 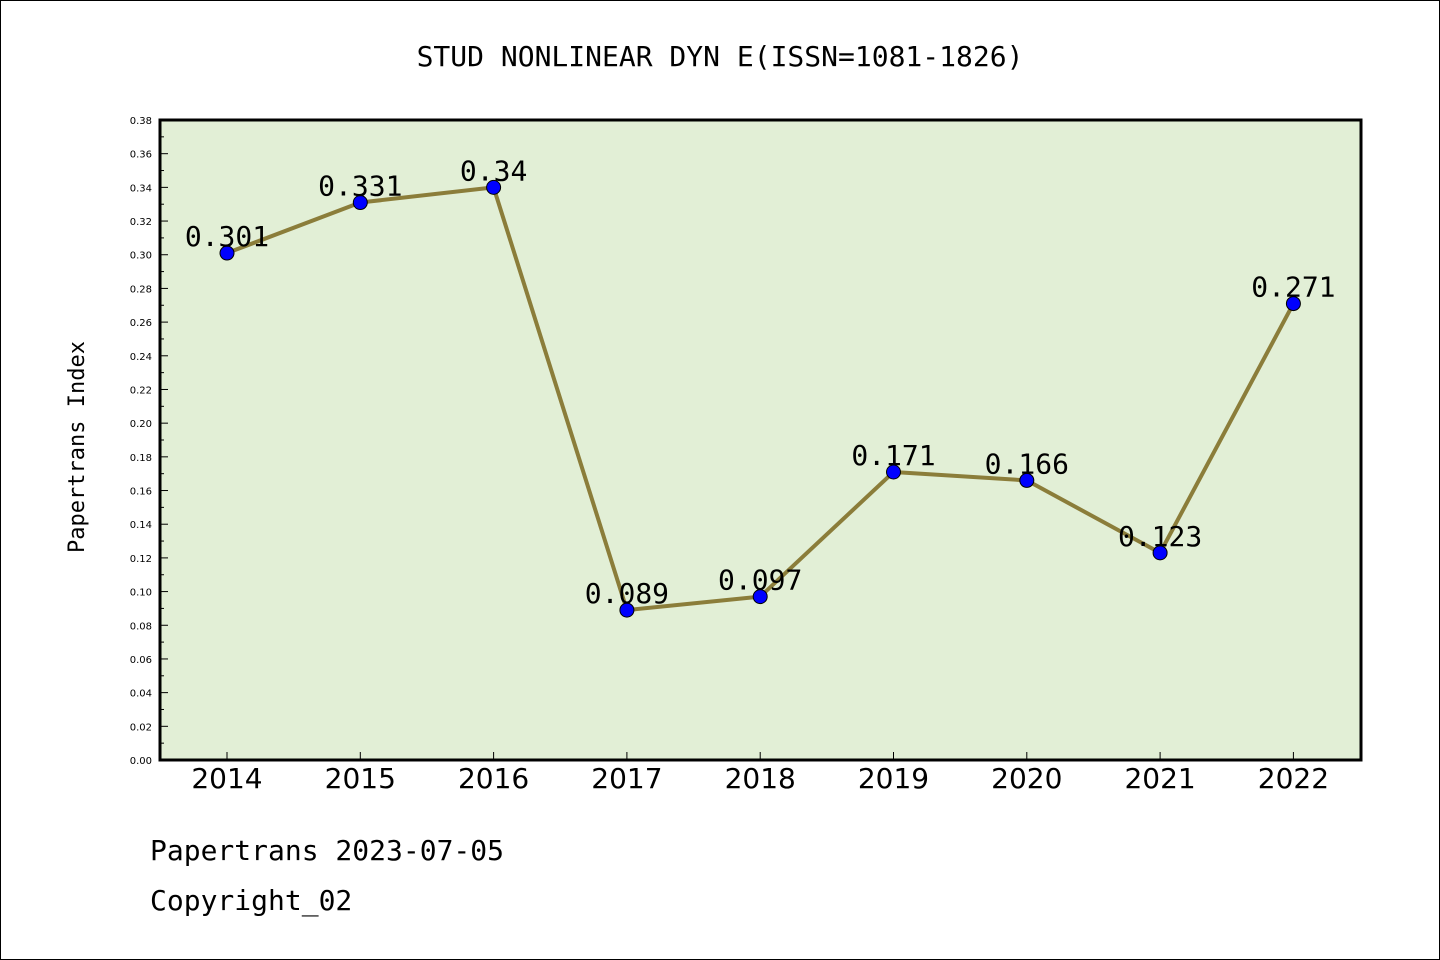 I want to click on data-label: 0.123, so click(x=1160, y=536).